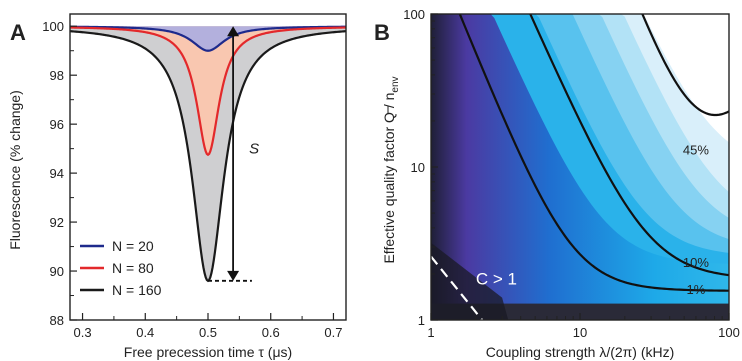 Image resolution: width=742 pixels, height=361 pixels. I want to click on s-label: S, so click(254, 149).